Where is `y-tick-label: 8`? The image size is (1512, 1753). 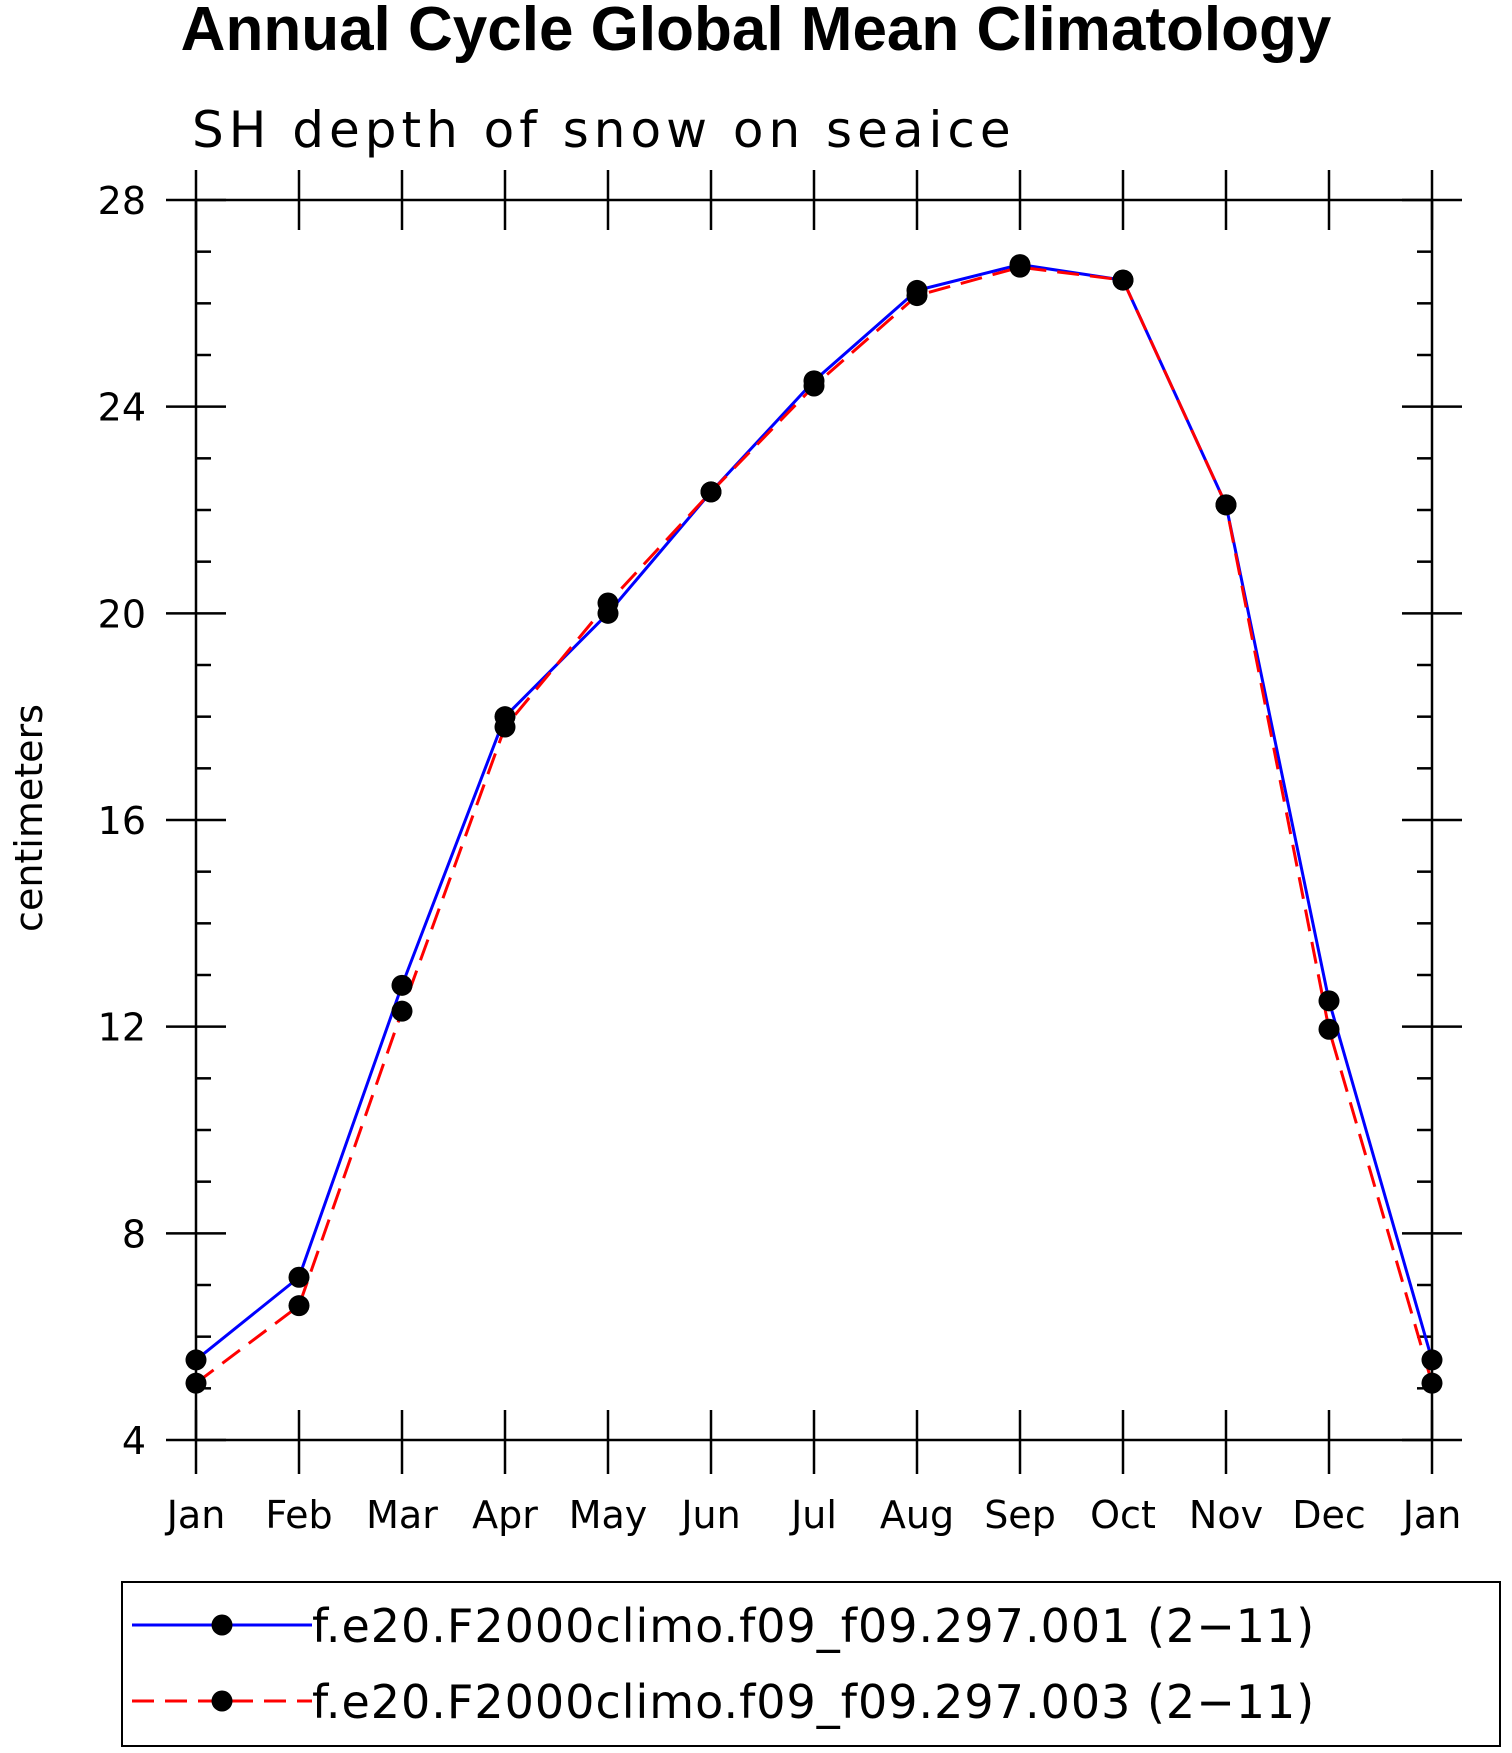
y-tick-label: 8 is located at coordinates (134, 1234).